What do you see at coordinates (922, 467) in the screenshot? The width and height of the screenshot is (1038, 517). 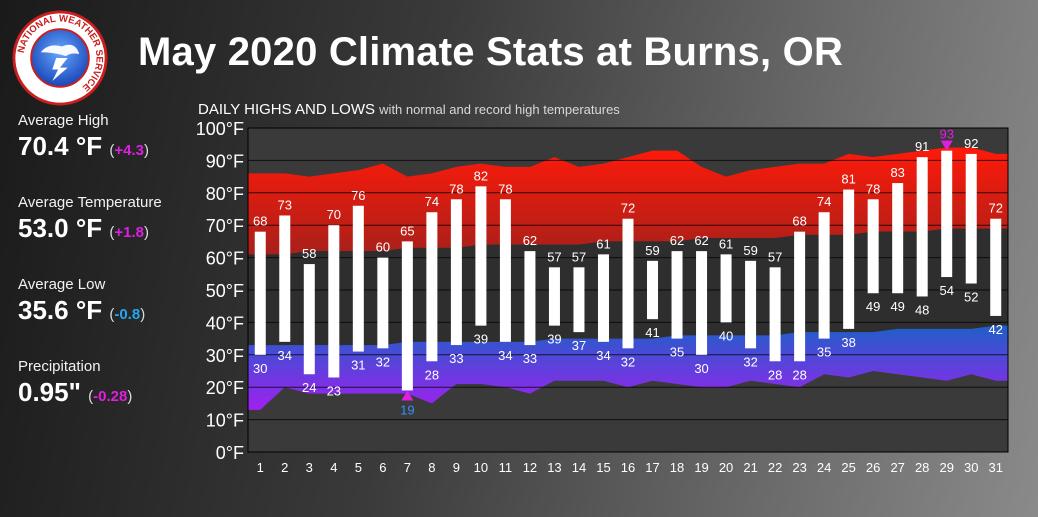 I see `x-tick-label: 28` at bounding box center [922, 467].